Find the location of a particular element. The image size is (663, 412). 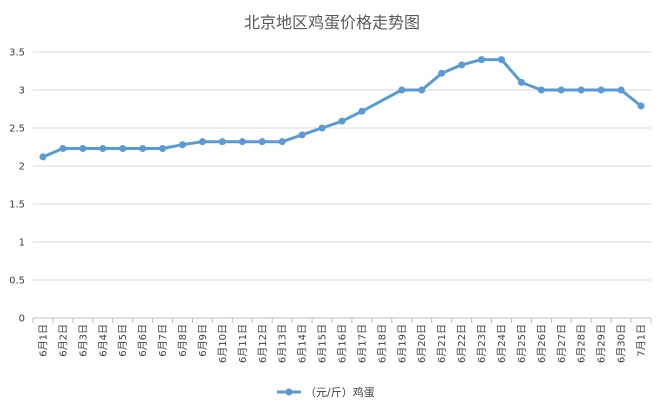

x-tick-label: 6月19日 is located at coordinates (402, 343).